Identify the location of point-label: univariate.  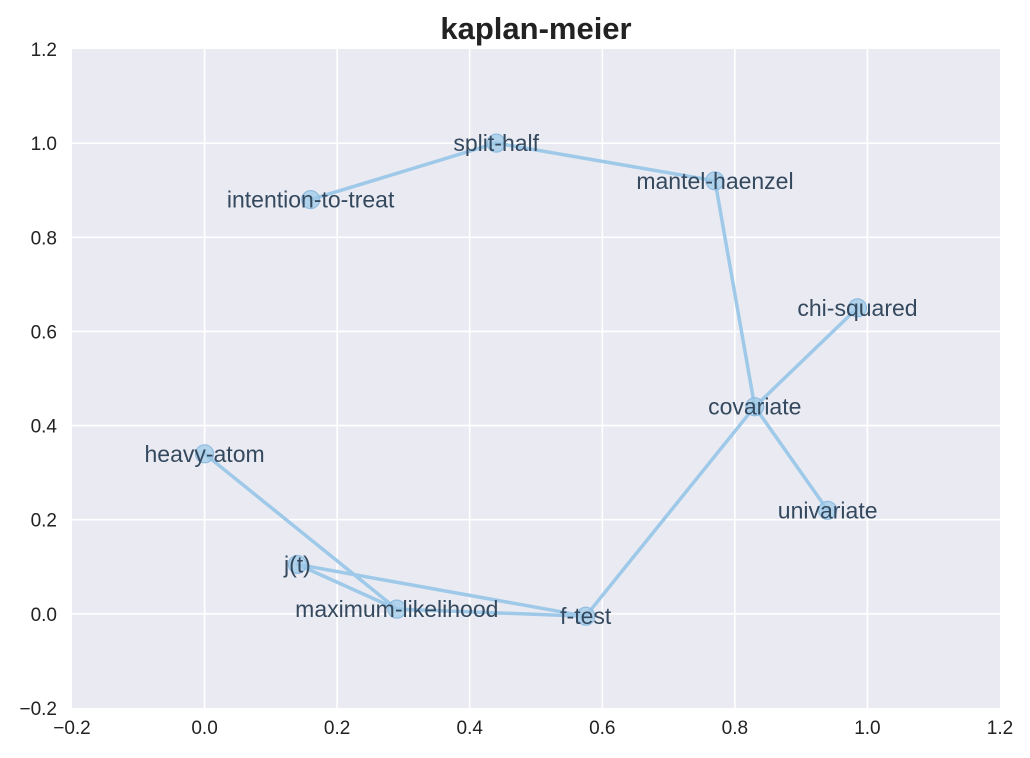
(828, 510).